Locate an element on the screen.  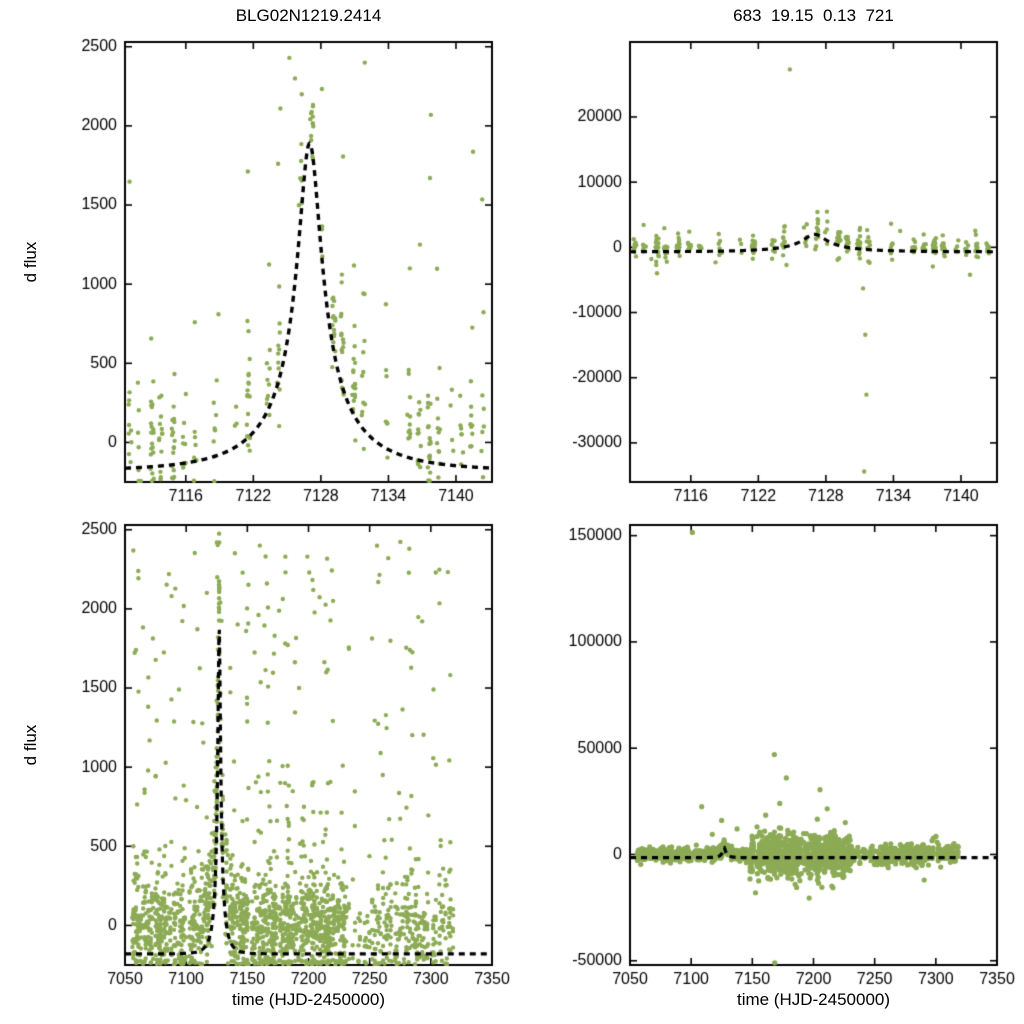
x-axis-label-bottom-right: time (HJD-2450000) is located at coordinates (813, 999).